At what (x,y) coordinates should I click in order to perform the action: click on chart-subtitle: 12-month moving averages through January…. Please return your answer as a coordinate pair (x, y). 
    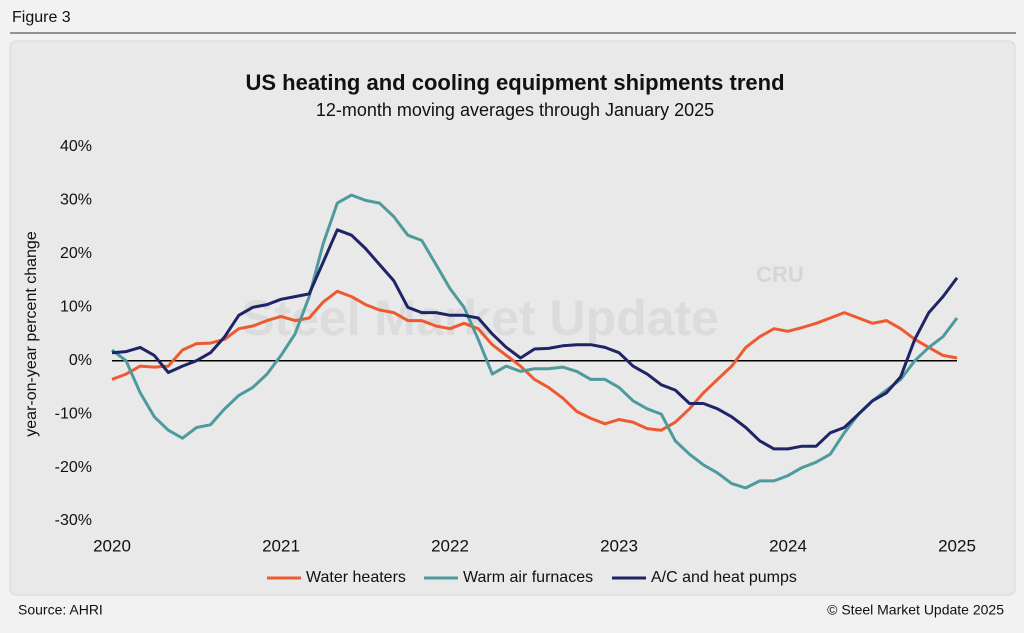
    Looking at the image, I should click on (515, 110).